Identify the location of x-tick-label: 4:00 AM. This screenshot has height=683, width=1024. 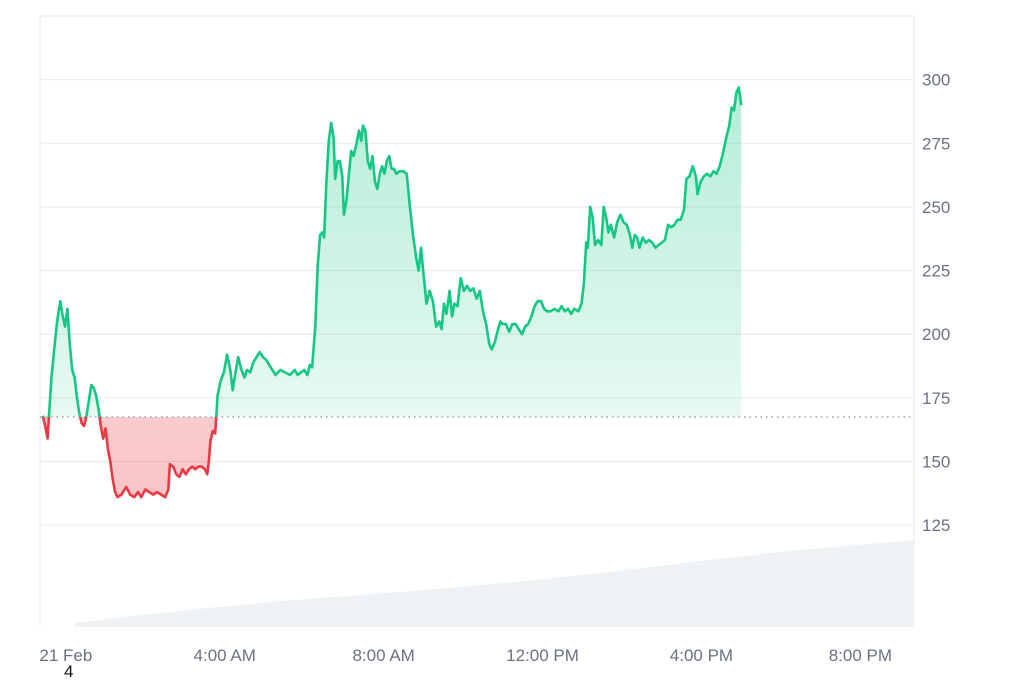
(225, 655).